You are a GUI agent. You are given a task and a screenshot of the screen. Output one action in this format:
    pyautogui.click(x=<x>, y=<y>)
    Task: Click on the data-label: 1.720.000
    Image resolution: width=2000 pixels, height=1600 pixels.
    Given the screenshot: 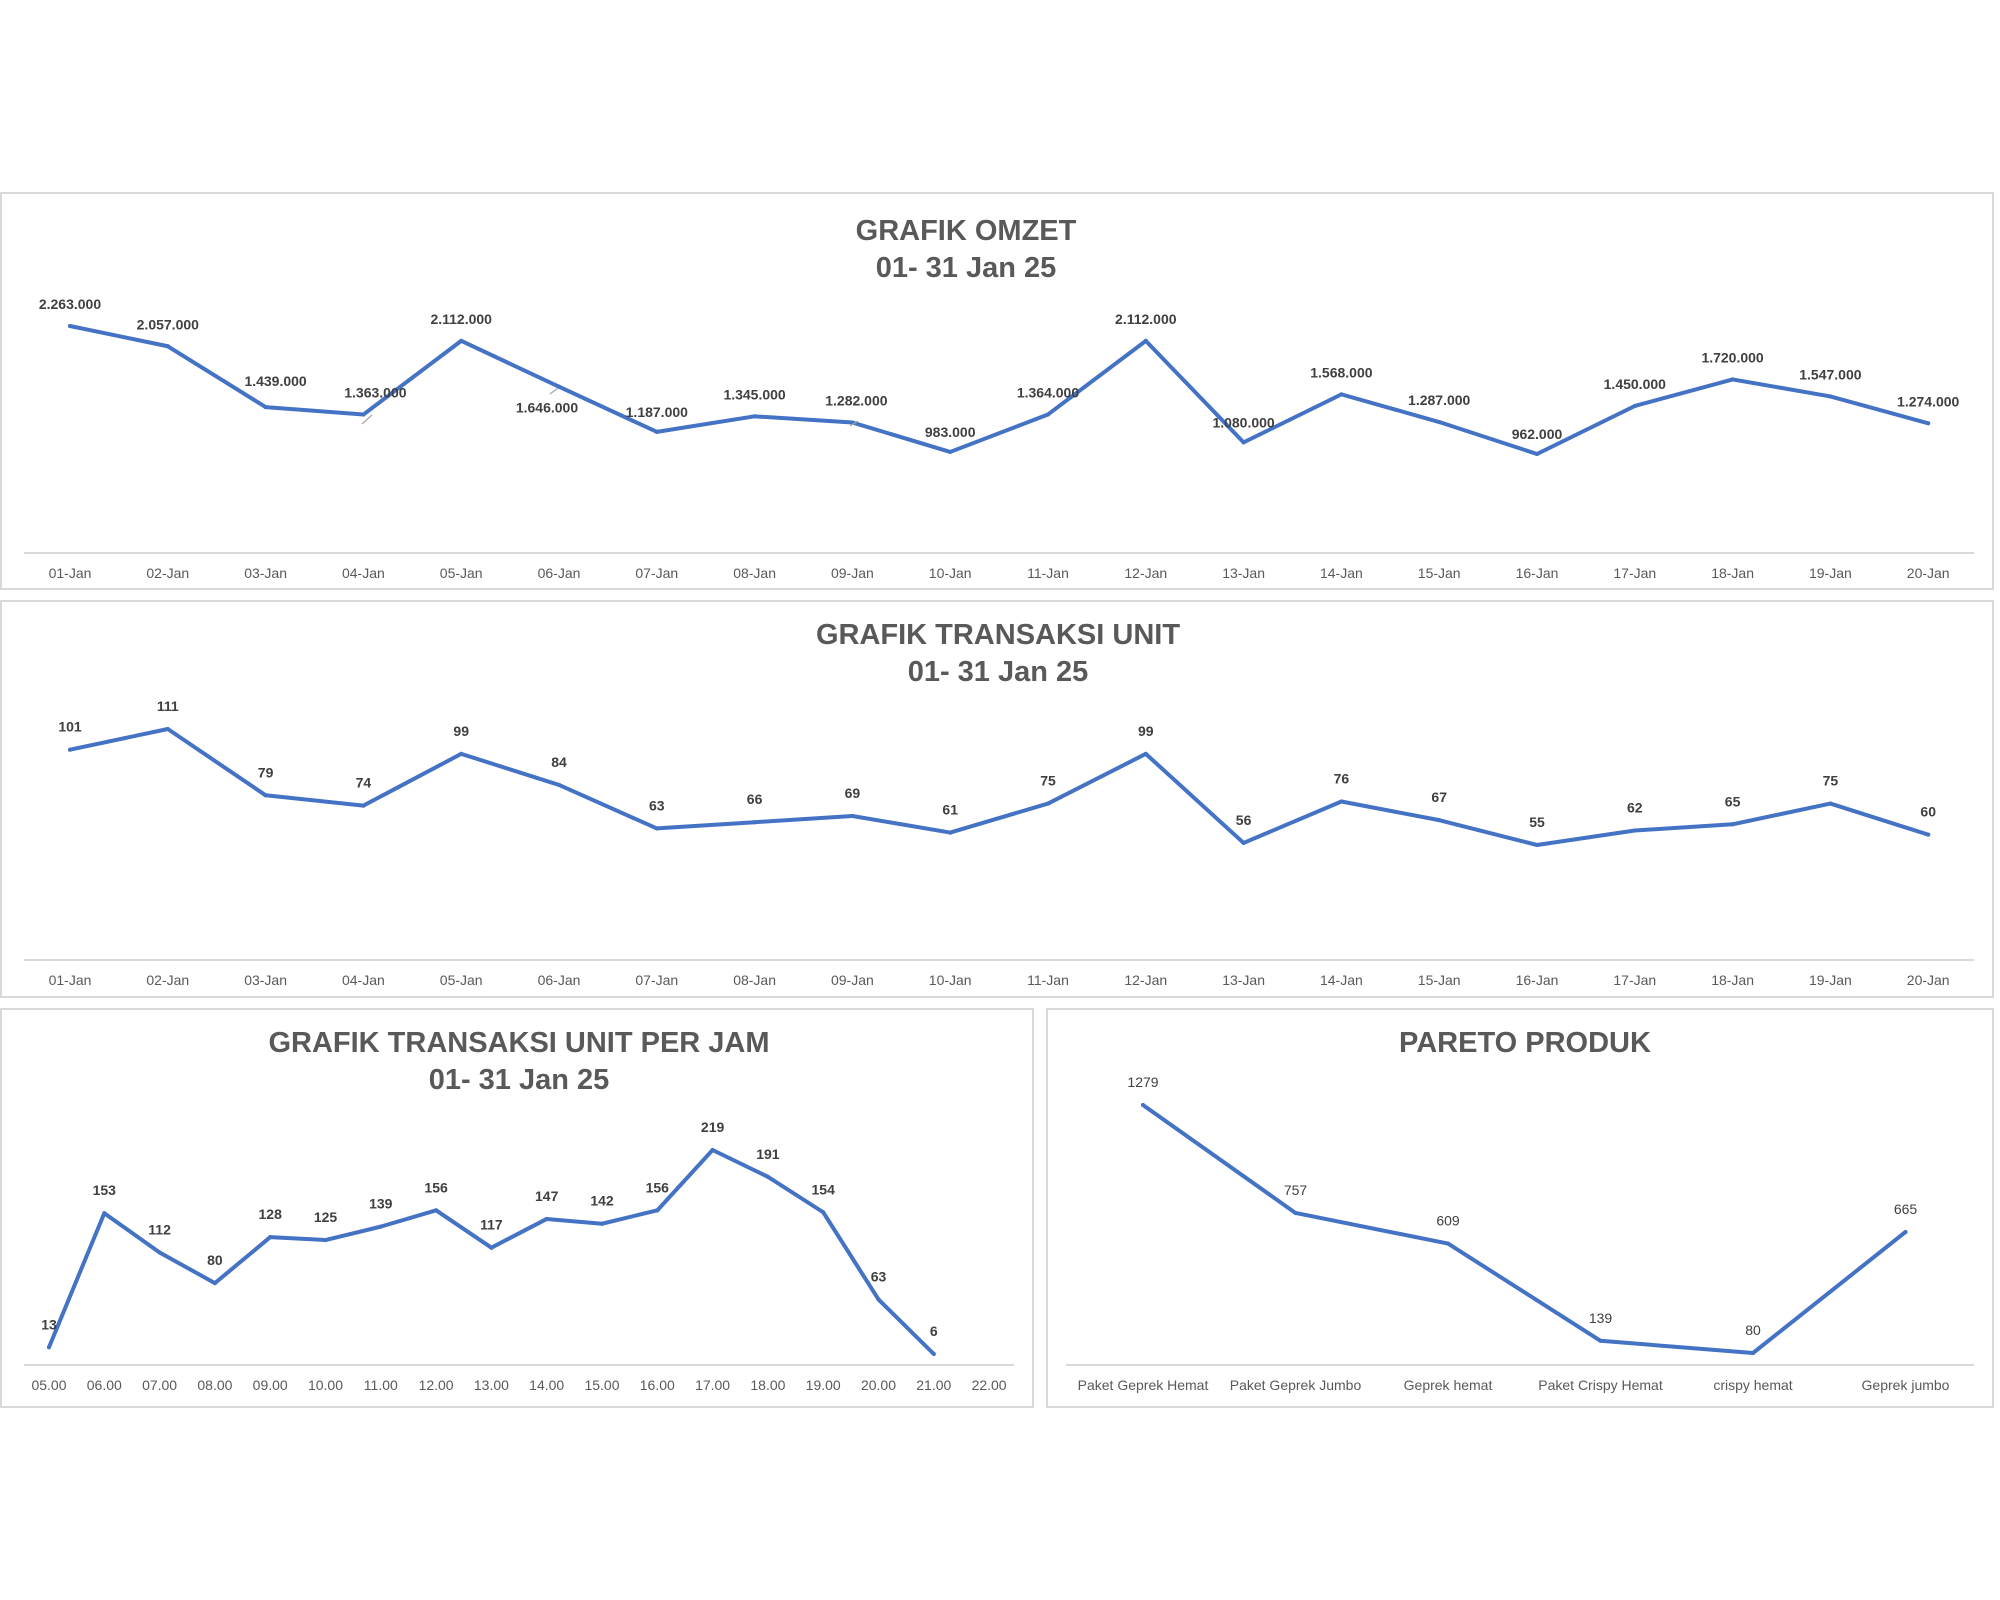 What is the action you would take?
    pyautogui.click(x=1732, y=357)
    